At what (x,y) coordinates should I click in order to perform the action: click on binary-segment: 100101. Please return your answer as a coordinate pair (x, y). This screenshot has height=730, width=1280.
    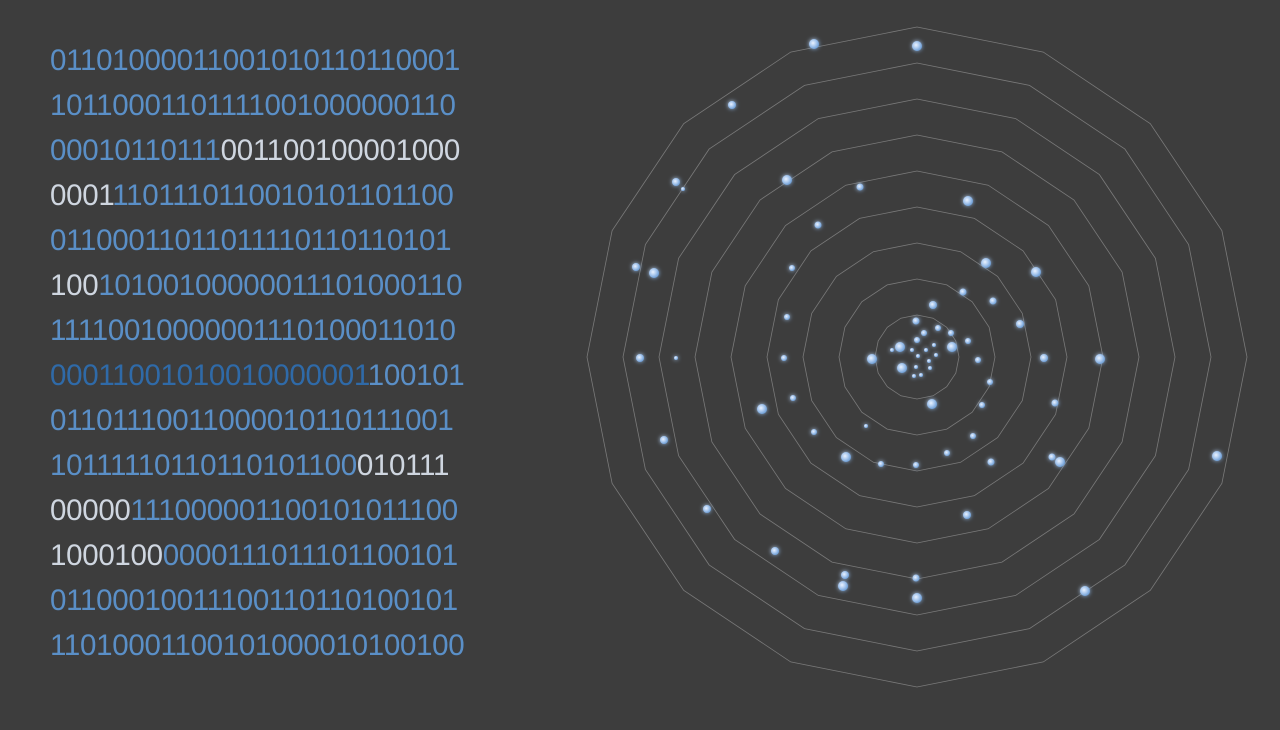
    Looking at the image, I should click on (416, 375).